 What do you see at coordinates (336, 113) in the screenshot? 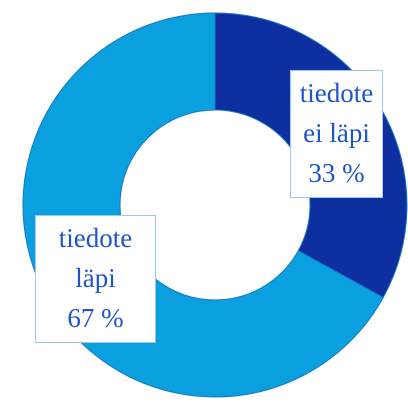
I see `category-label: tiedote ei läpi` at bounding box center [336, 113].